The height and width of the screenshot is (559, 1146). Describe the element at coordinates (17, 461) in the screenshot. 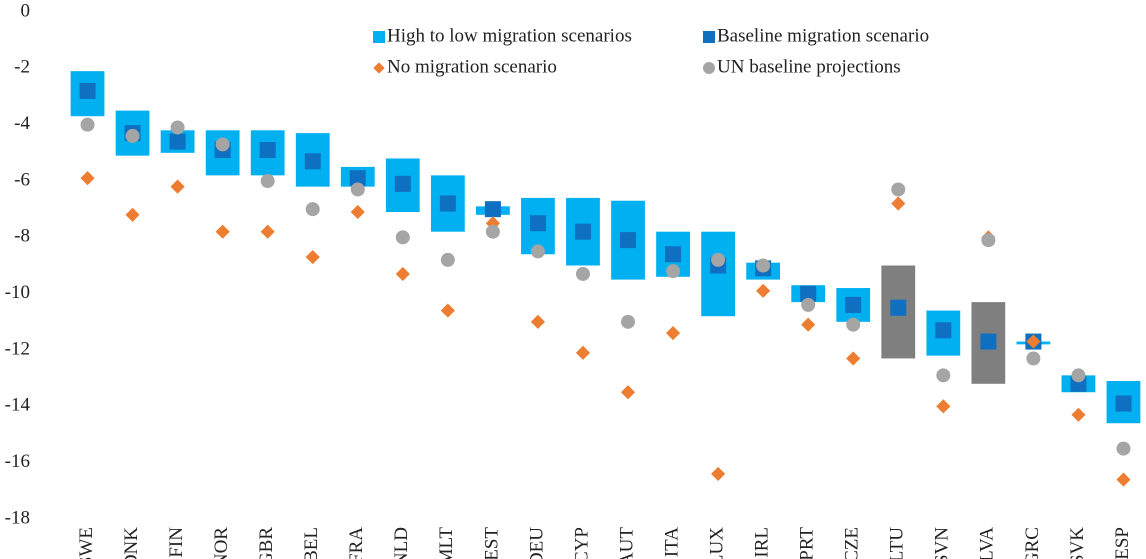

I see `y-tick-label: -16` at that location.